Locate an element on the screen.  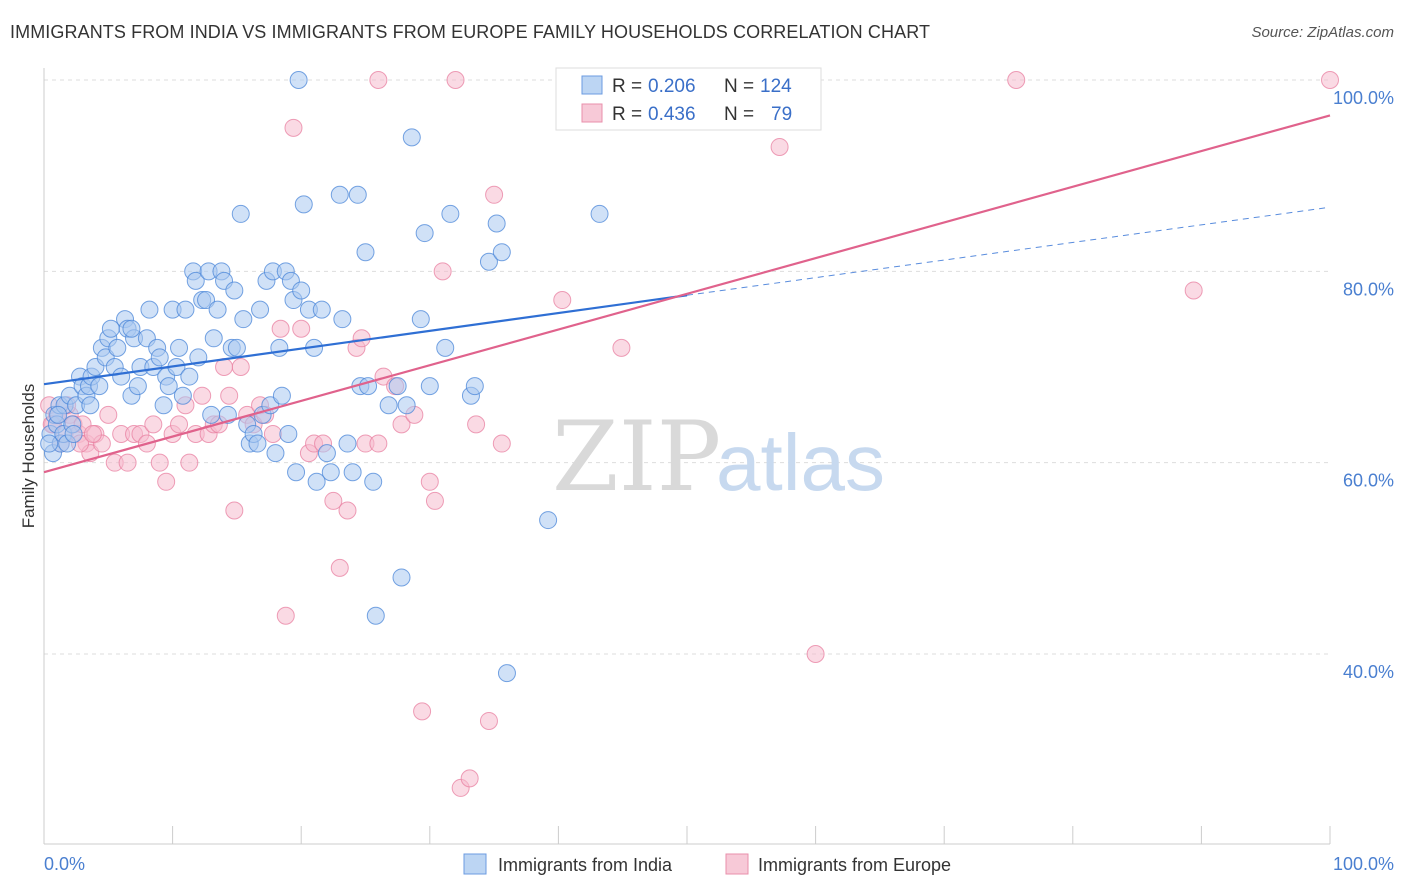
x-tick-label-max: 100.0% is located at coordinates (1363, 864).